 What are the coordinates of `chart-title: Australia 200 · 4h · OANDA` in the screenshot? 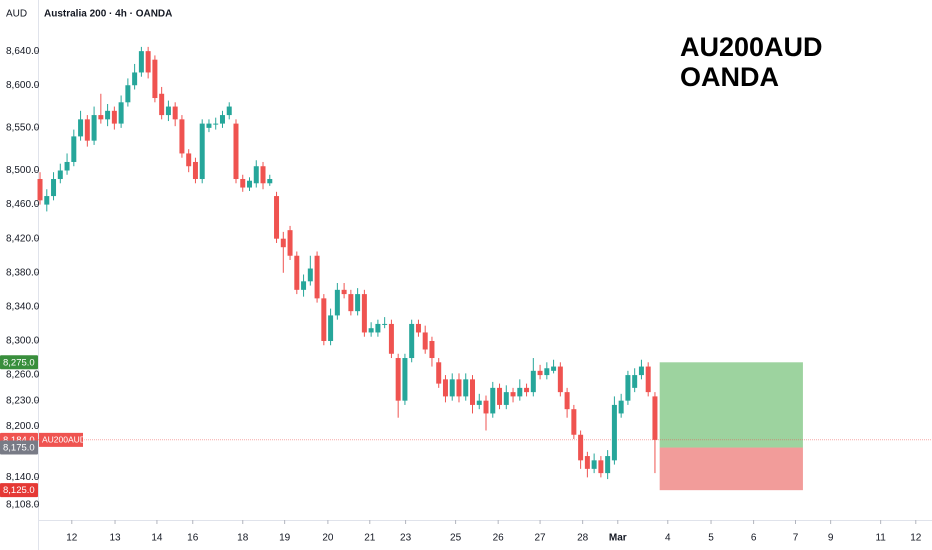 It's located at (108, 14).